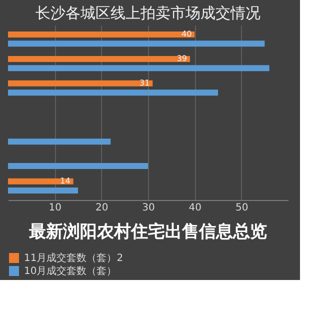 This screenshot has width=323, height=323. Describe the element at coordinates (101, 208) in the screenshot. I see `x-tick-label: 20` at that location.